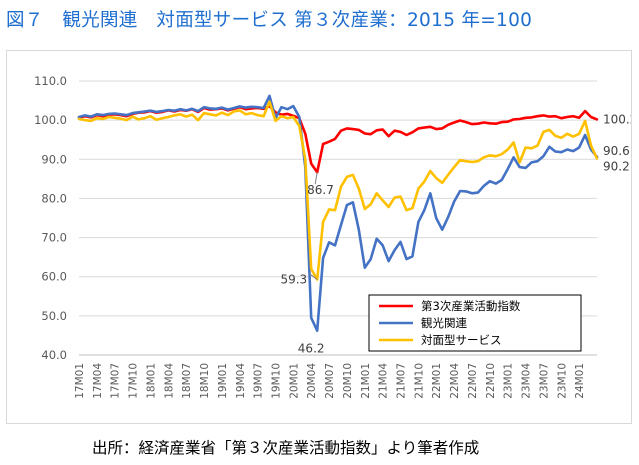  What do you see at coordinates (311, 349) in the screenshot?
I see `annotation-label: 46.2` at bounding box center [311, 349].